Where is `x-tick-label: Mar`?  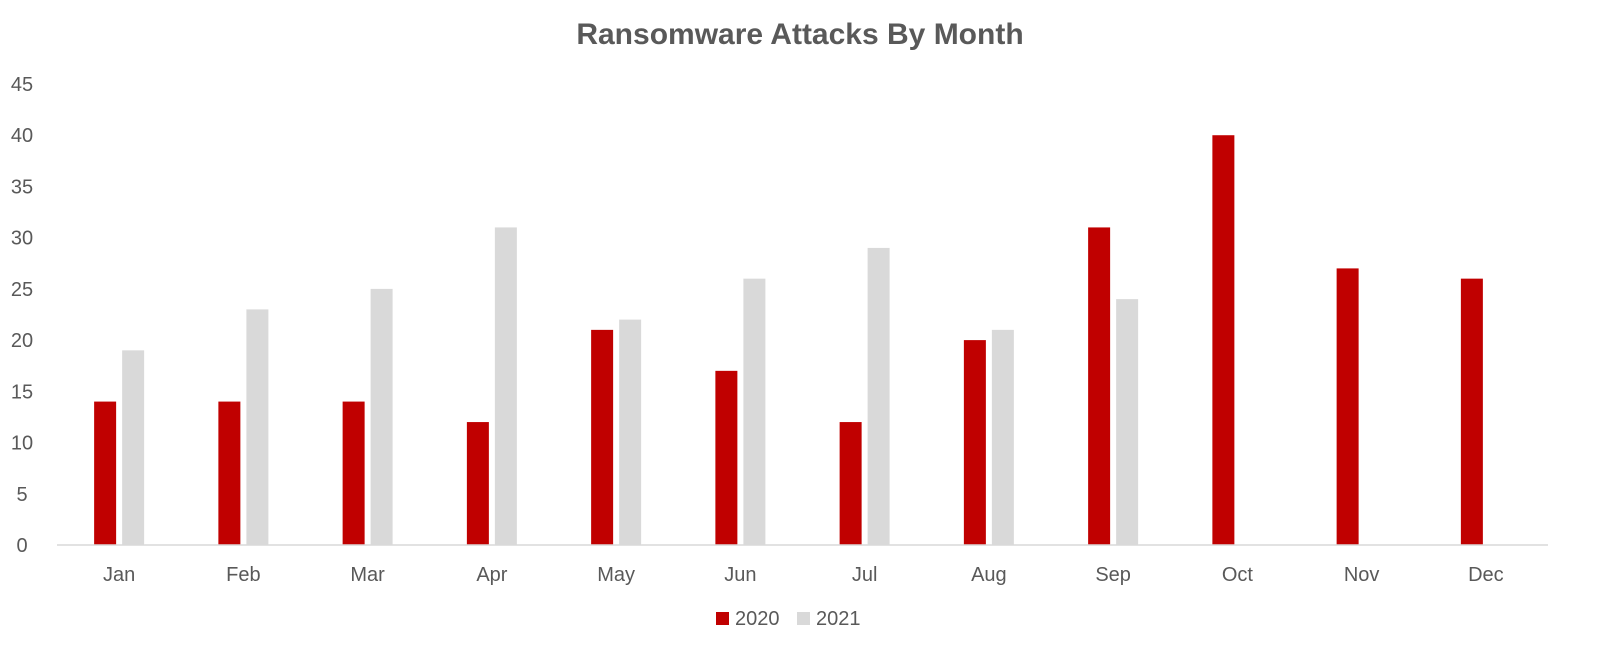
x-tick-label: Mar is located at coordinates (367, 575).